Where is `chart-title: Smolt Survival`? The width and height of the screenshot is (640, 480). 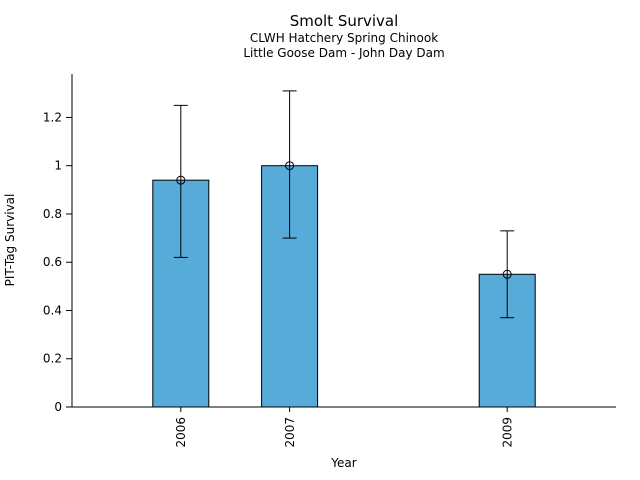 chart-title: Smolt Survival is located at coordinates (344, 21).